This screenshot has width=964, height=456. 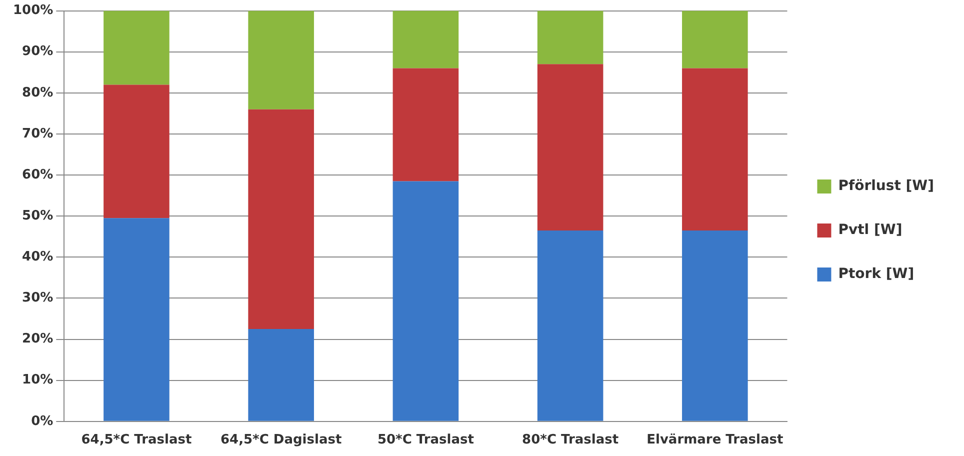 I want to click on y-tick-label: 80%, so click(x=38, y=92).